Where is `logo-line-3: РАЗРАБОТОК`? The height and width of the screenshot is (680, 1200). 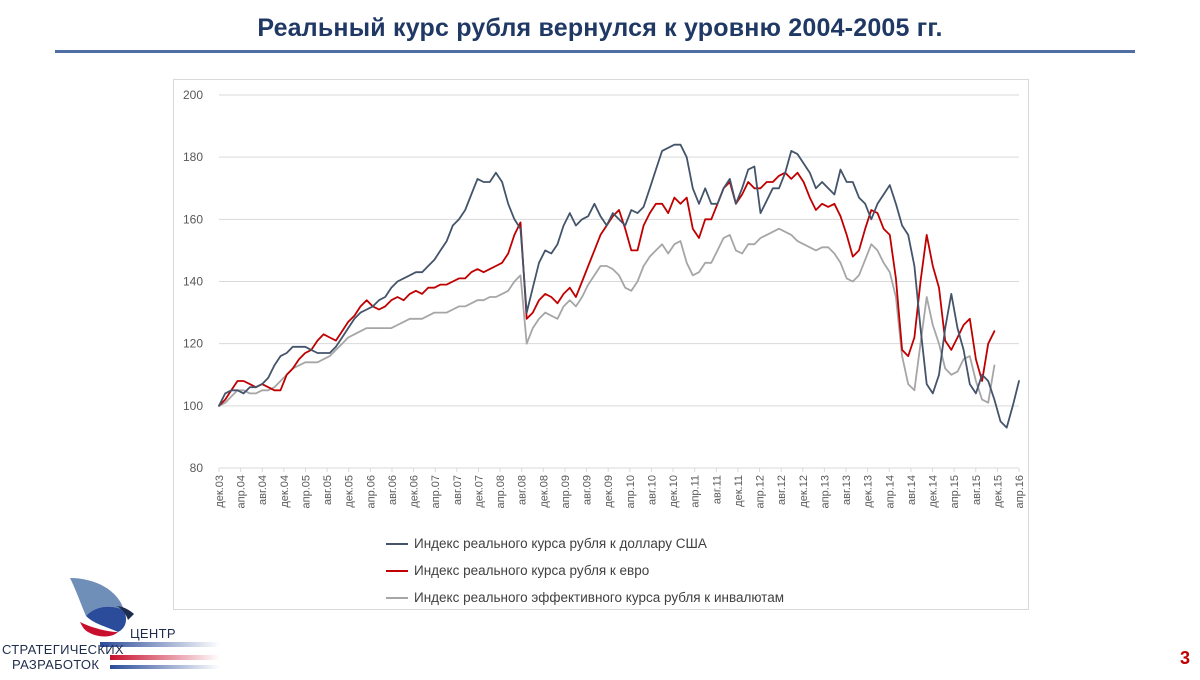 logo-line-3: РАЗРАБОТОК is located at coordinates (56, 664).